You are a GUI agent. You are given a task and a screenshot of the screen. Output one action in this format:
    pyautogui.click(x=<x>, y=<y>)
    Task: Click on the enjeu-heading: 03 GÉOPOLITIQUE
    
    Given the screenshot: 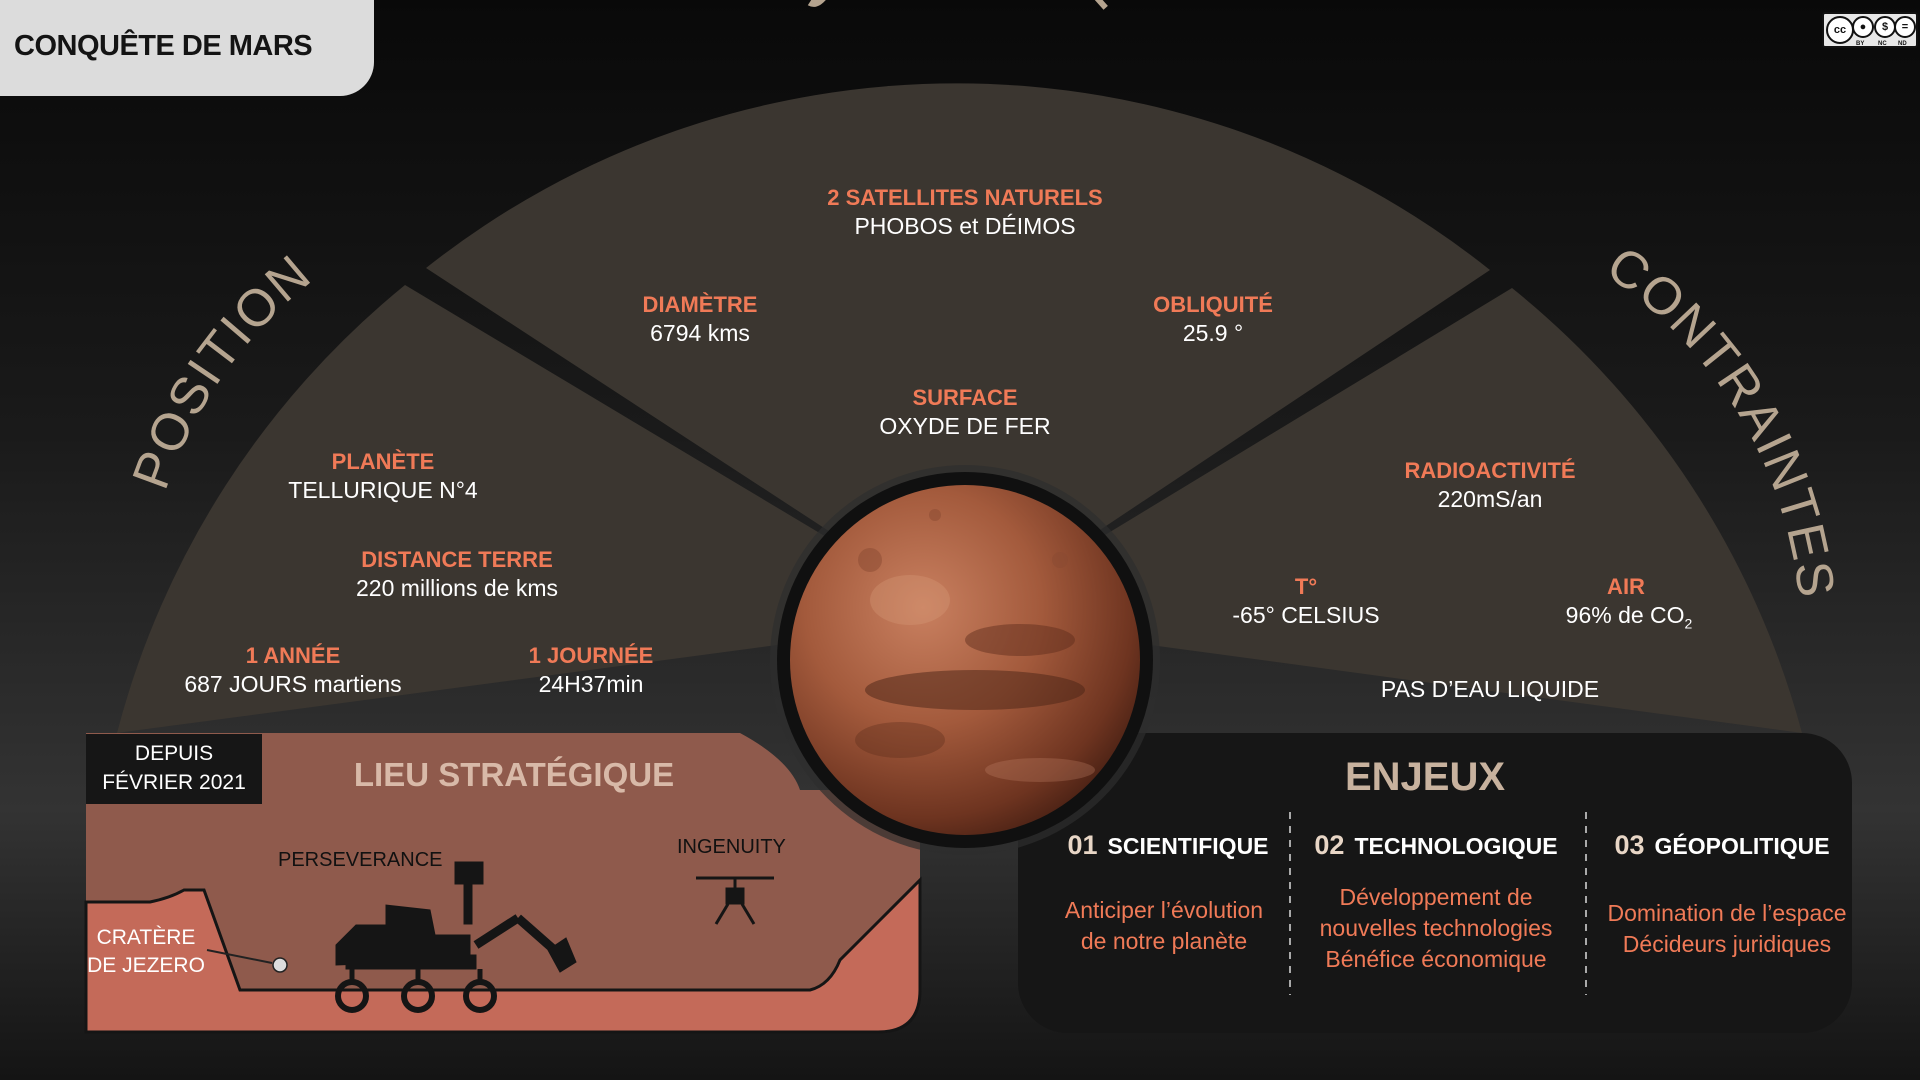 What is the action you would take?
    pyautogui.click(x=1721, y=845)
    